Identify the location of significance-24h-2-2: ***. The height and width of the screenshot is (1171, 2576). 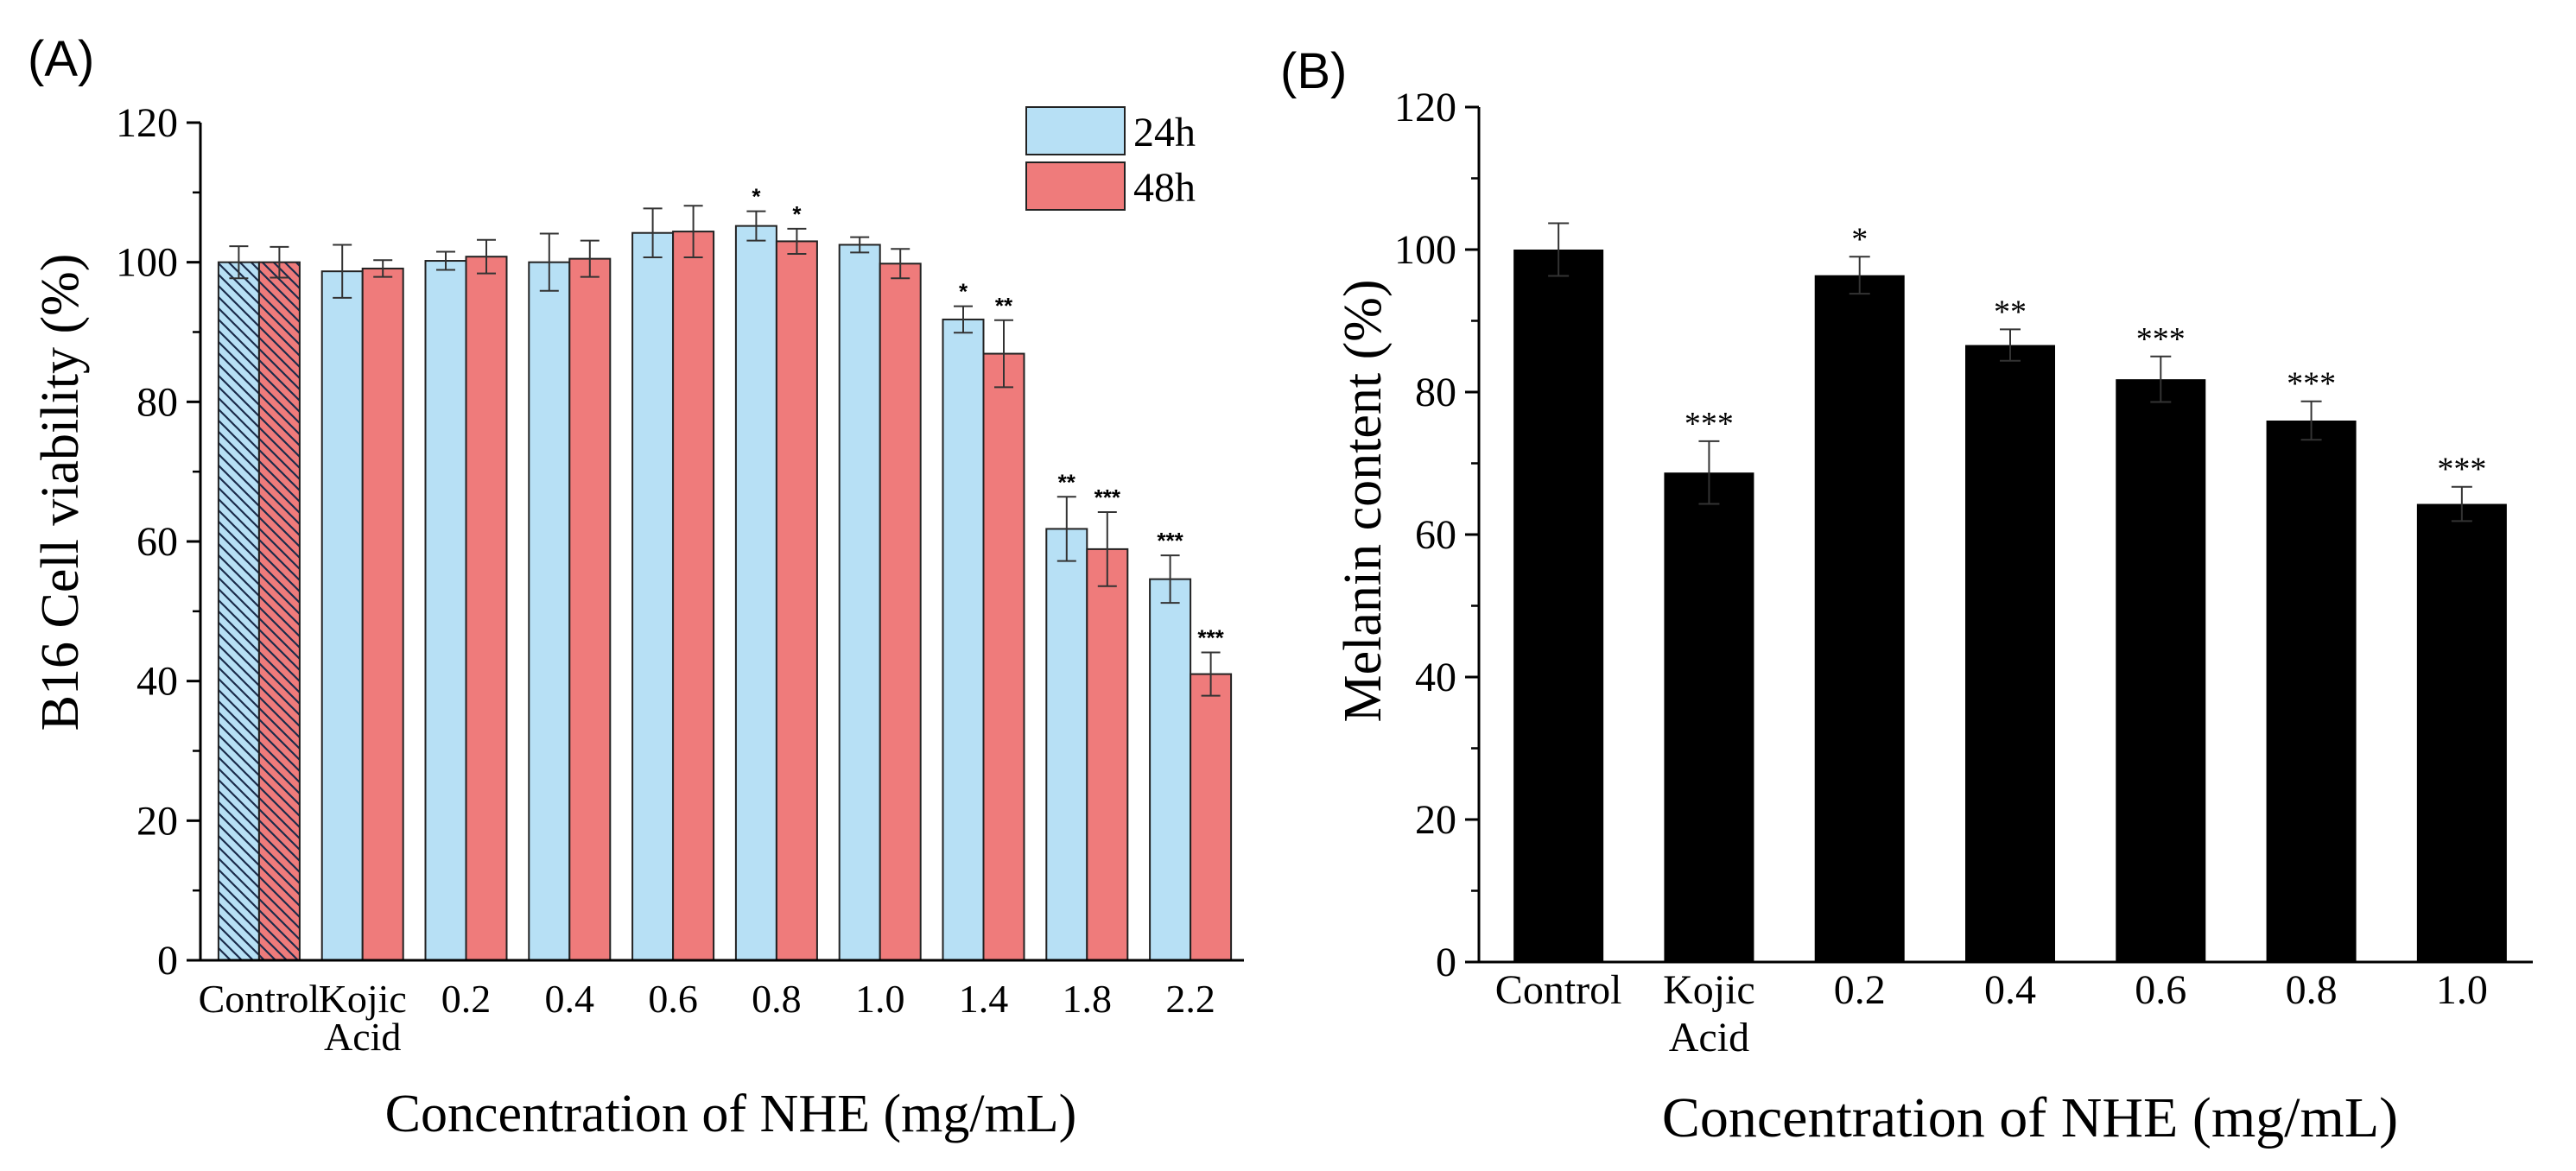
(1170, 541).